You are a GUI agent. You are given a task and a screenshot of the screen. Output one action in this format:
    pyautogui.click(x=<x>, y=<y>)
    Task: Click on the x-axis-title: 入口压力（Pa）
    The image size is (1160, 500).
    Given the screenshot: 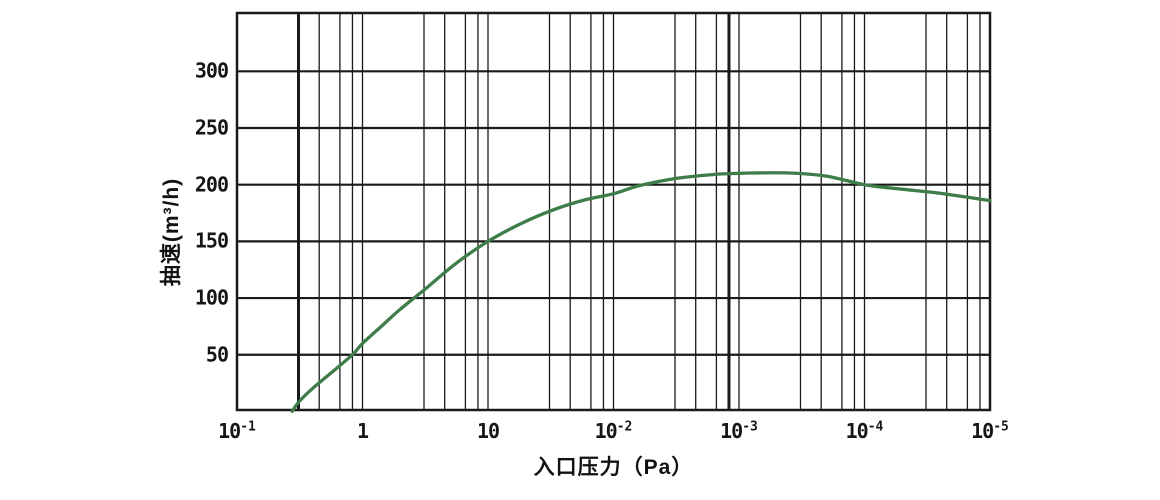 What is the action you would take?
    pyautogui.click(x=613, y=467)
    